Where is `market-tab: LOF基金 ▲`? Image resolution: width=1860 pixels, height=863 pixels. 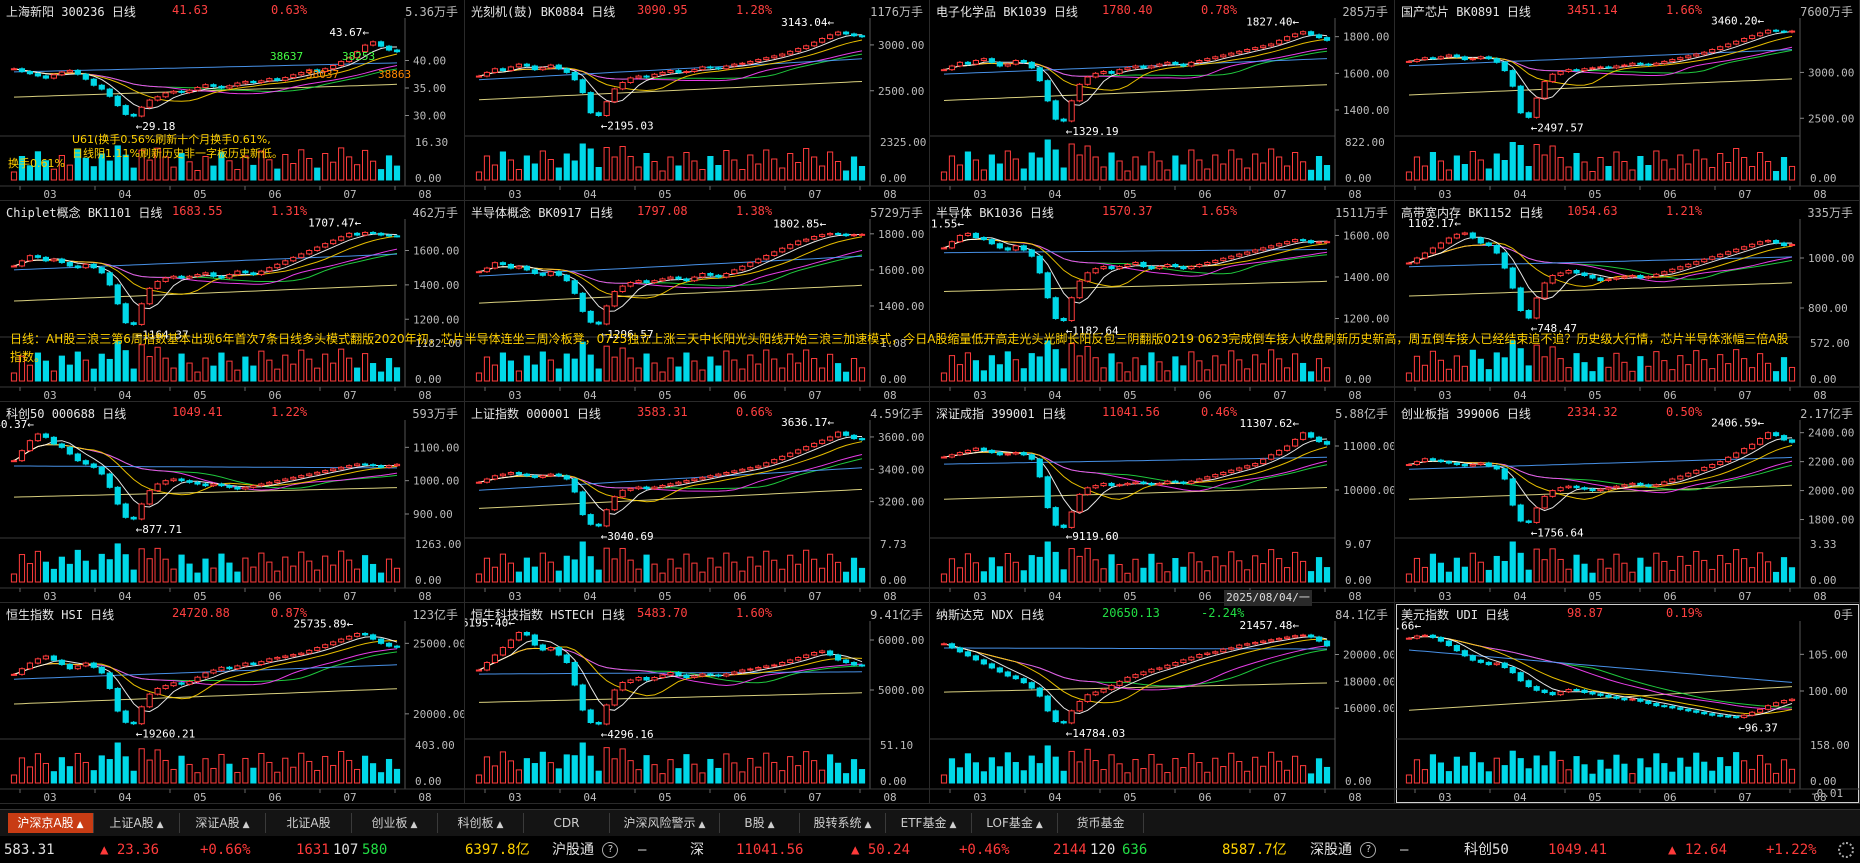 market-tab: LOF基金 ▲ is located at coordinates (1015, 823).